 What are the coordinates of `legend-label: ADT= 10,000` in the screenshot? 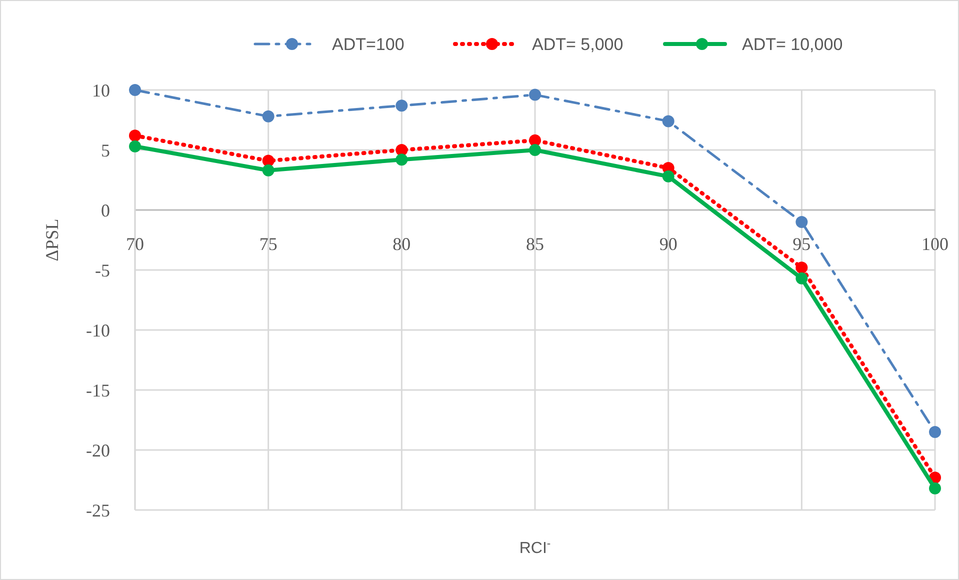 It's located at (792, 44).